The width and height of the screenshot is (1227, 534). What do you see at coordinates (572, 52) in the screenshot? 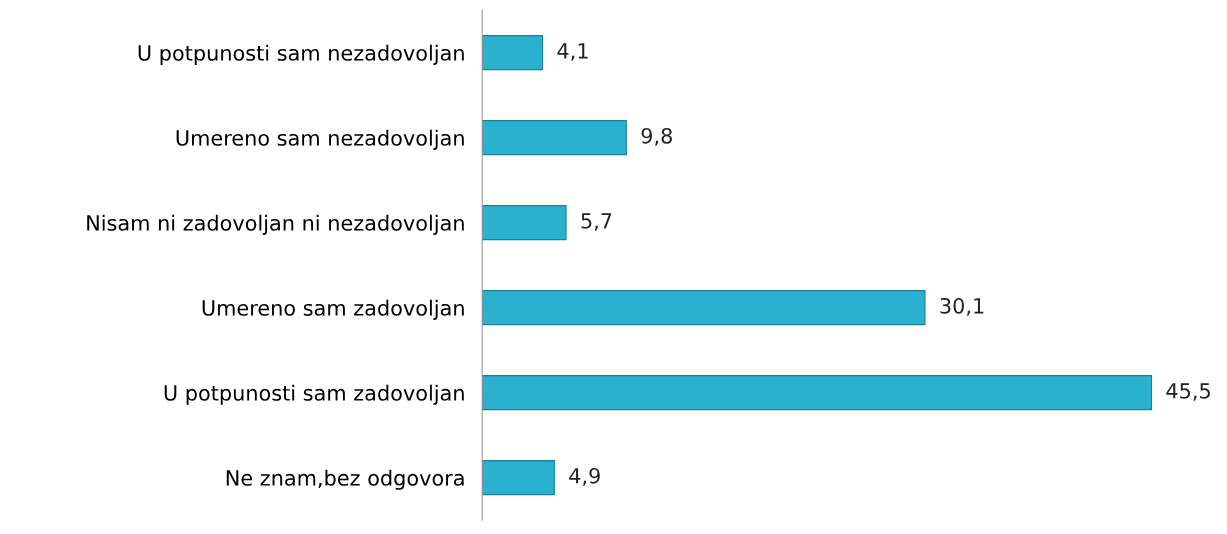
I see `data-label: 4,1` at bounding box center [572, 52].